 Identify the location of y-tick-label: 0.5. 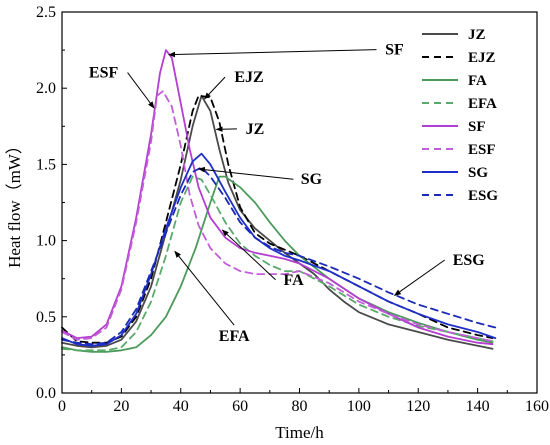
(46, 317).